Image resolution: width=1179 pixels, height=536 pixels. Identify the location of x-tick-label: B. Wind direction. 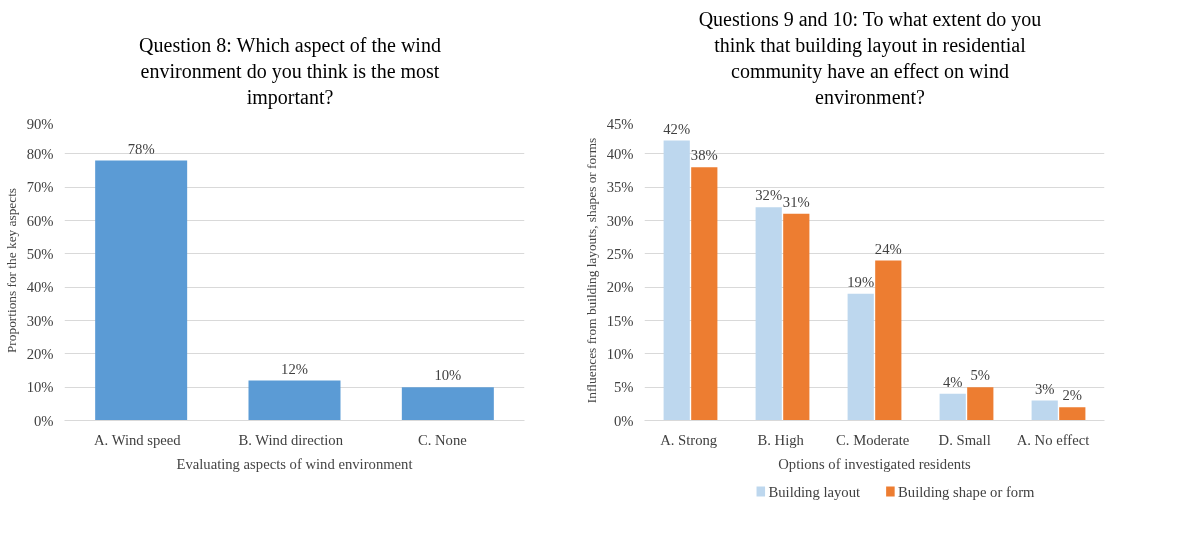
(291, 439).